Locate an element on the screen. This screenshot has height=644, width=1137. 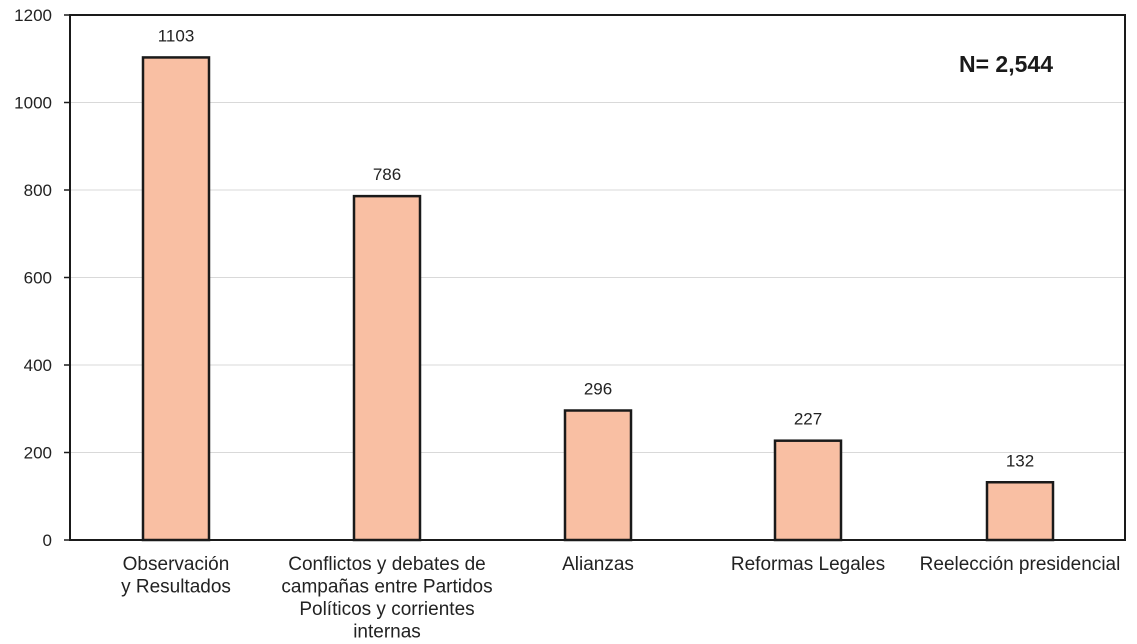
x-category-label: Reformas Legales is located at coordinates (808, 564).